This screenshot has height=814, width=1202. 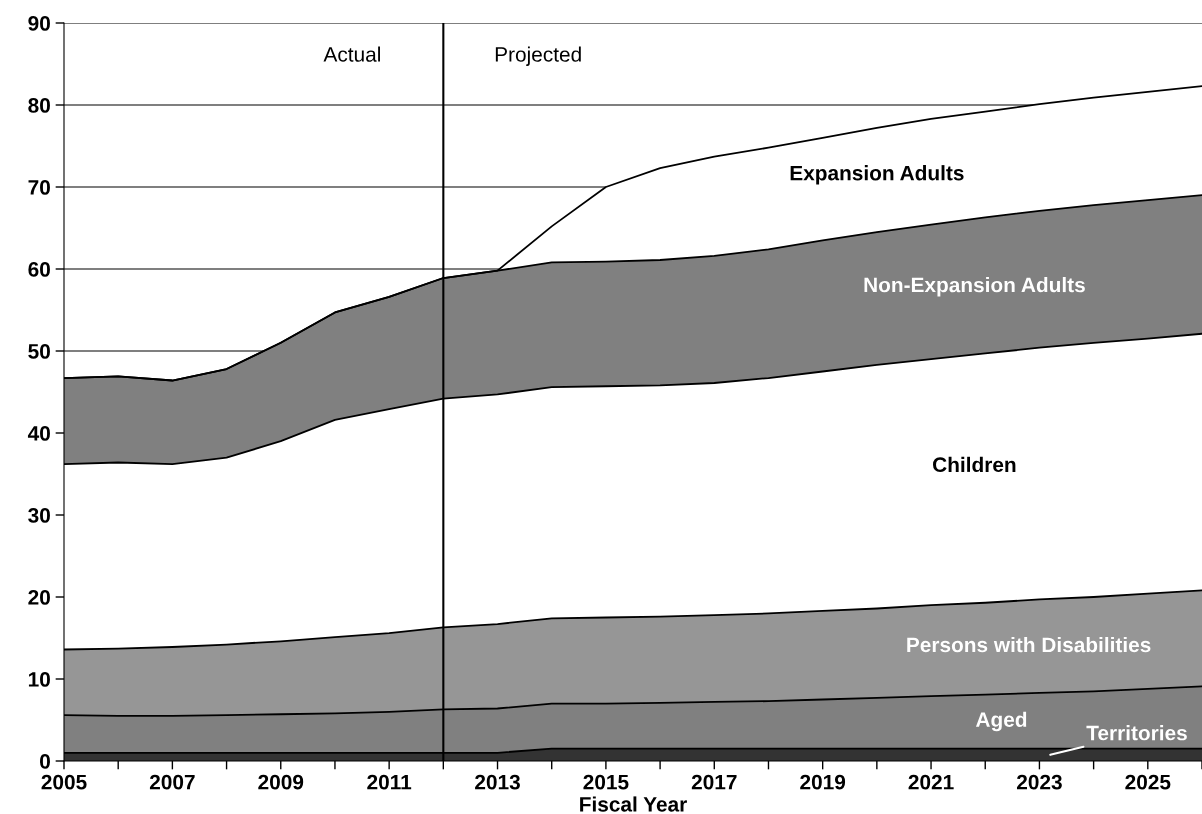 I want to click on y-tick-label: 10, so click(x=39, y=679).